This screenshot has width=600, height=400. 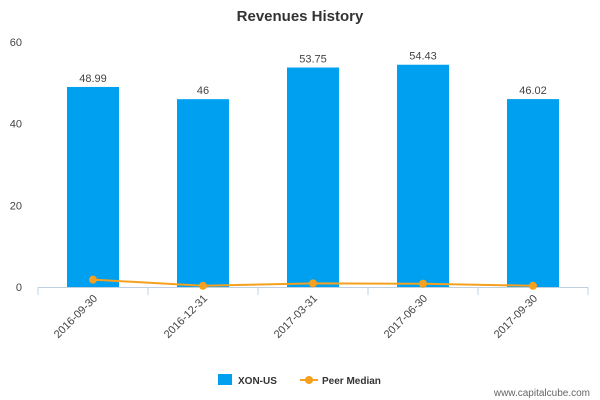 What do you see at coordinates (541, 393) in the screenshot?
I see `watermark-text: www.capitalcube.com` at bounding box center [541, 393].